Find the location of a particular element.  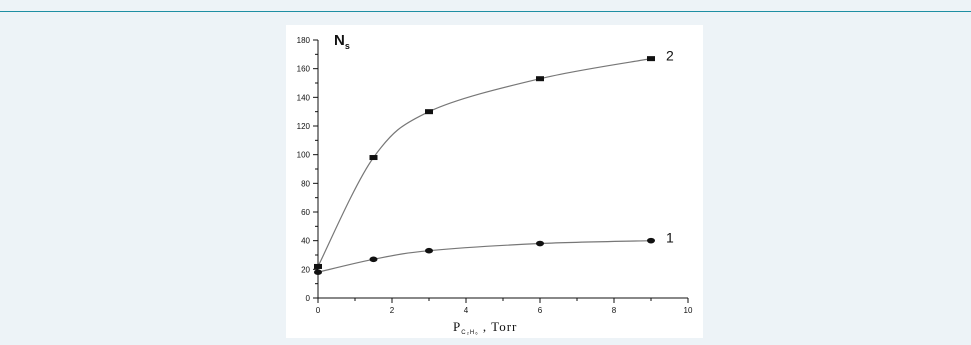

y-axis-label: Ns is located at coordinates (342, 41).